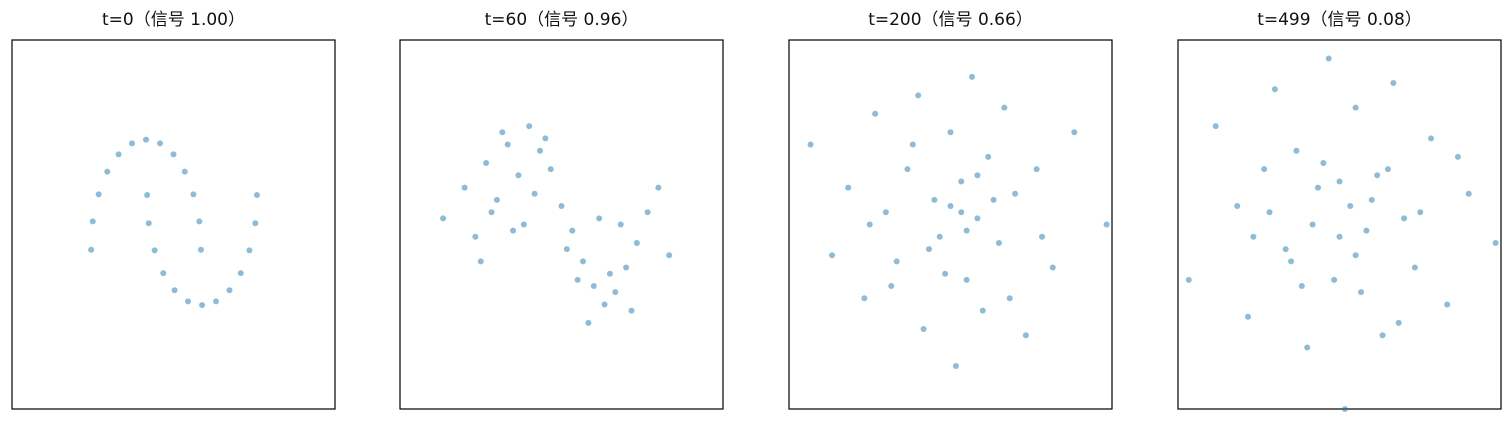 The width and height of the screenshot is (1512, 421). What do you see at coordinates (562, 20) in the screenshot?
I see `panel-title: t=60（信号 0.96）` at bounding box center [562, 20].